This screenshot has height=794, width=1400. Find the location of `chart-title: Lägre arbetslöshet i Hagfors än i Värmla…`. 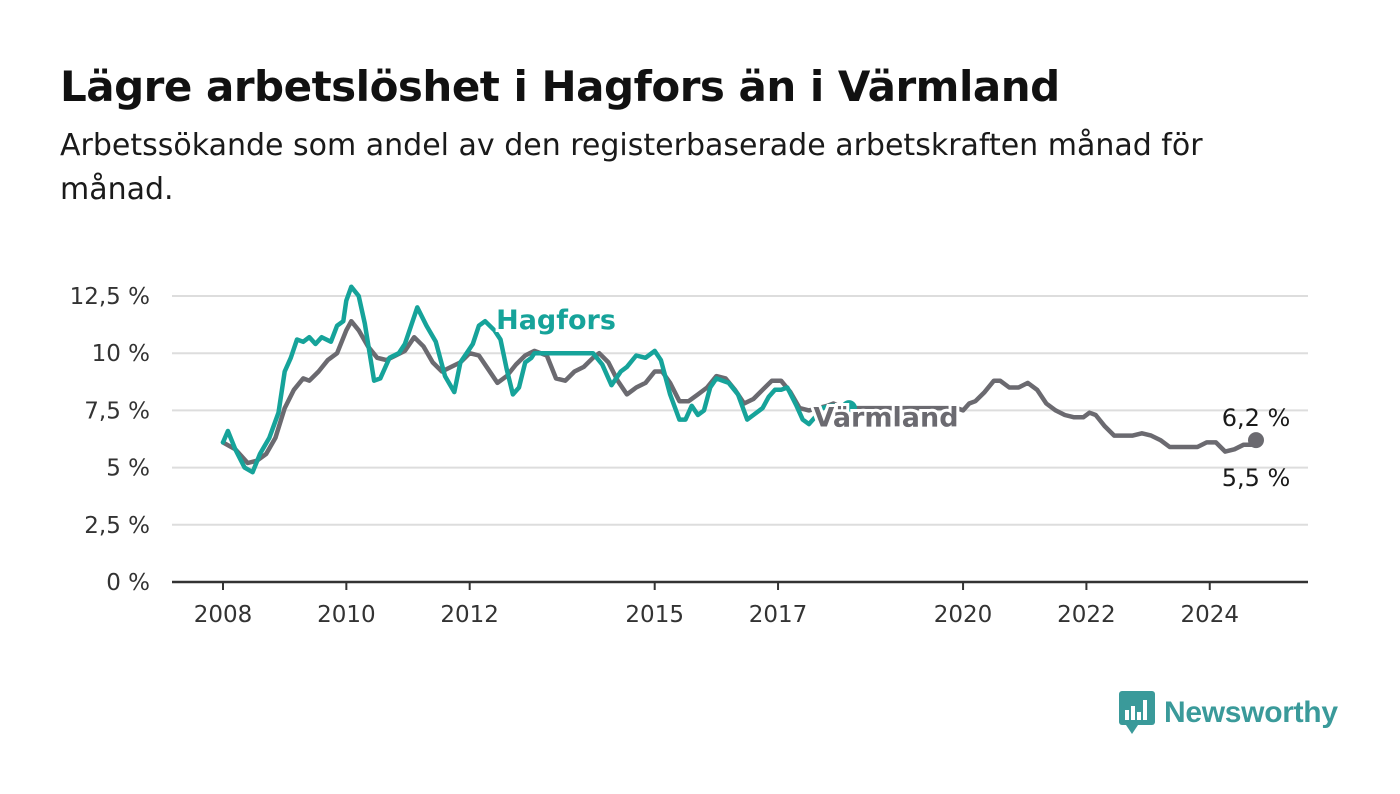

chart-title: Lägre arbetslöshet i Hagfors än i Värmla… is located at coordinates (560, 86).